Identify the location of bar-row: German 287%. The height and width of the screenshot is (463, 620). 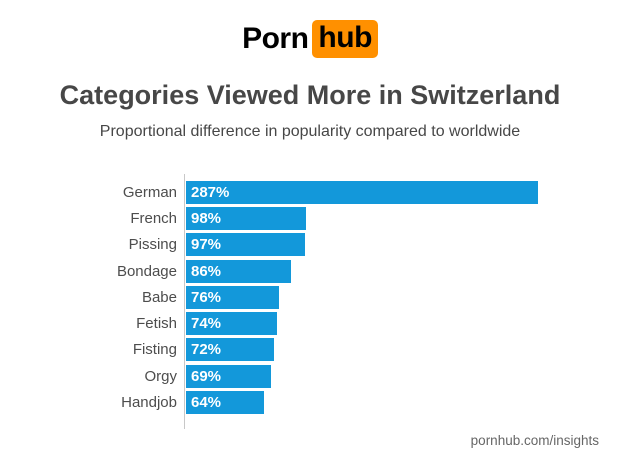
(276, 192).